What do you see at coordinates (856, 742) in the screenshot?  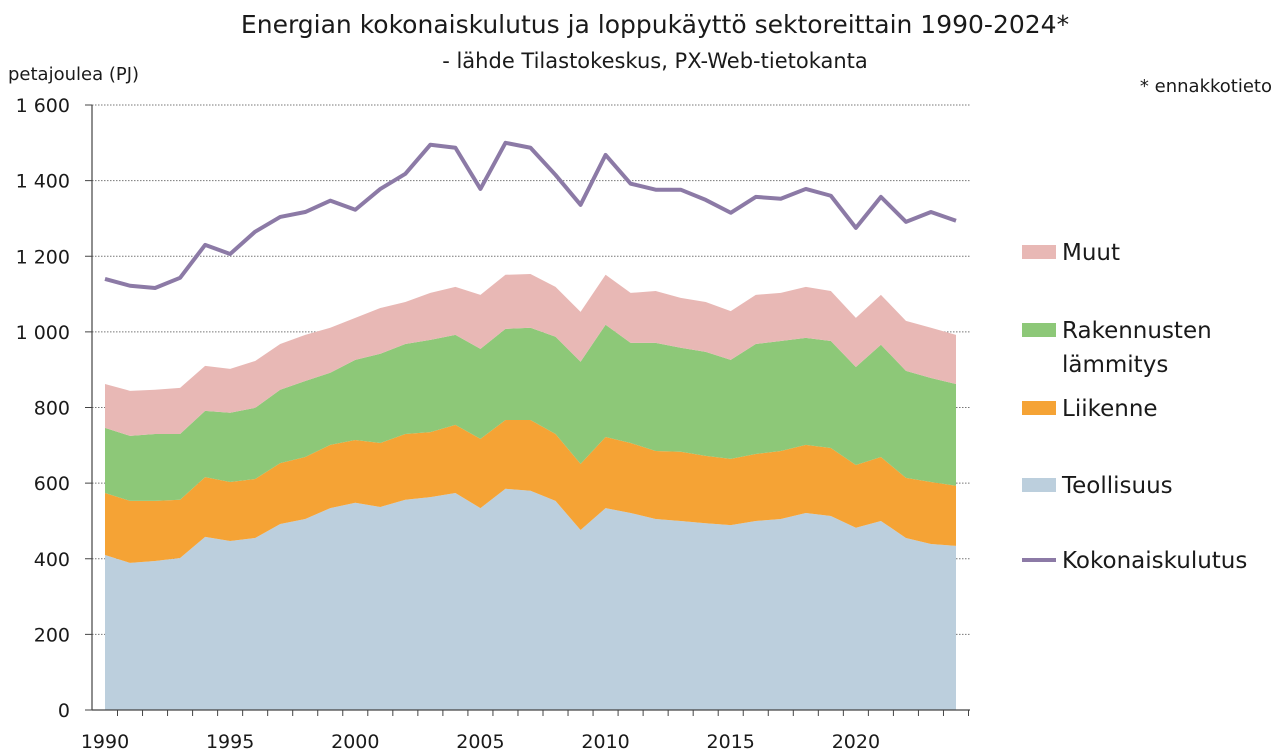 I see `x-tick-label: 2020` at bounding box center [856, 742].